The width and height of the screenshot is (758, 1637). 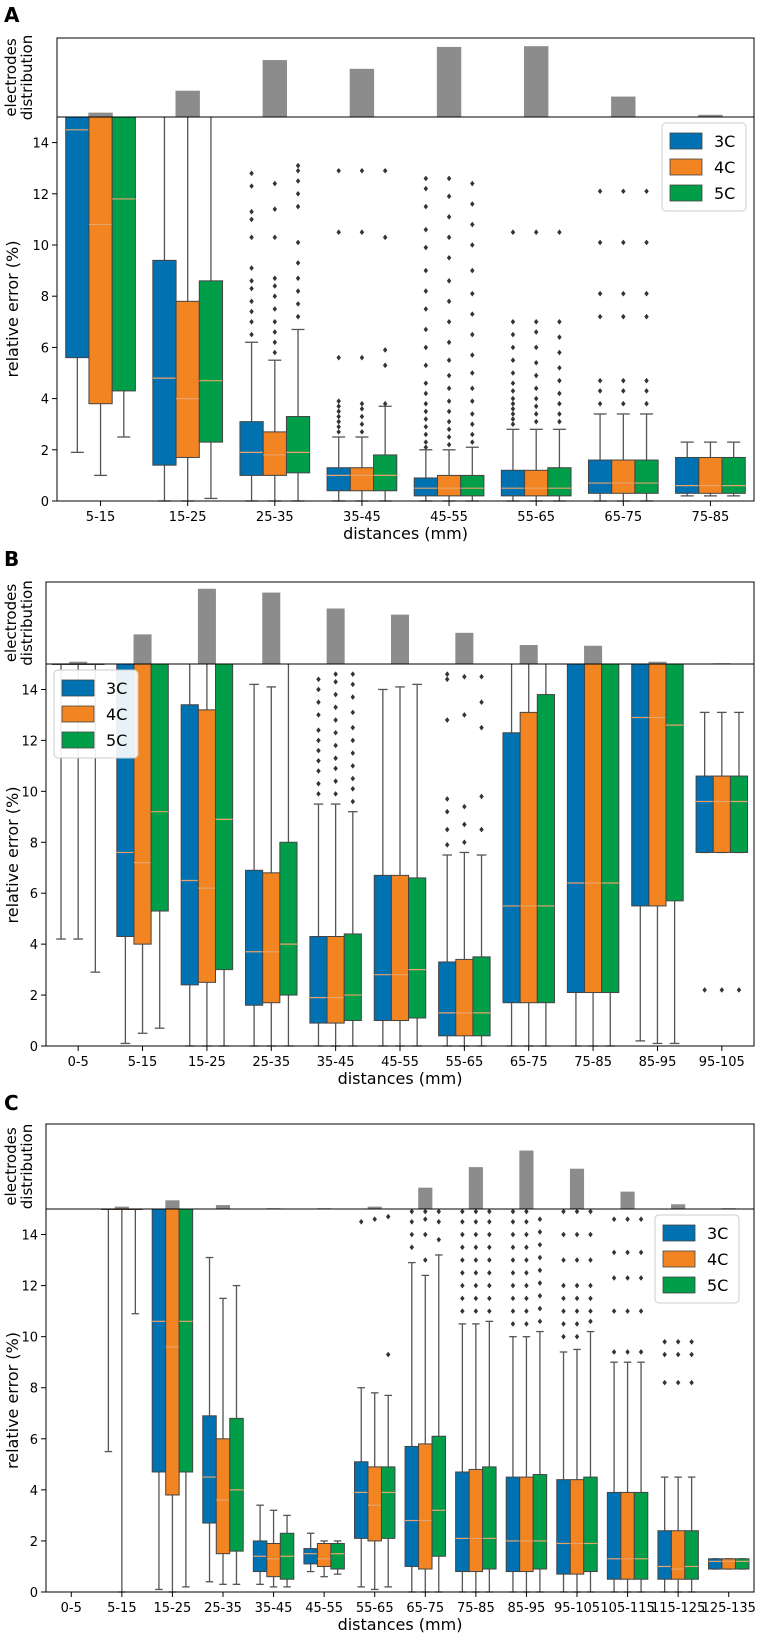 I want to click on legend: 3C 4C 5C, so click(x=96, y=714).